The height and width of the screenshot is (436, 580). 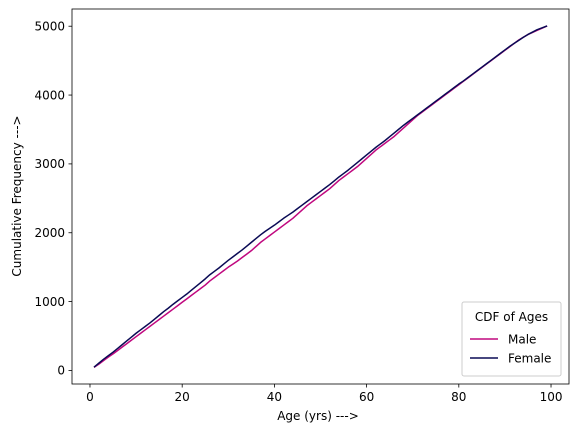 What do you see at coordinates (511, 317) in the screenshot?
I see `legend-title: CDF of Ages` at bounding box center [511, 317].